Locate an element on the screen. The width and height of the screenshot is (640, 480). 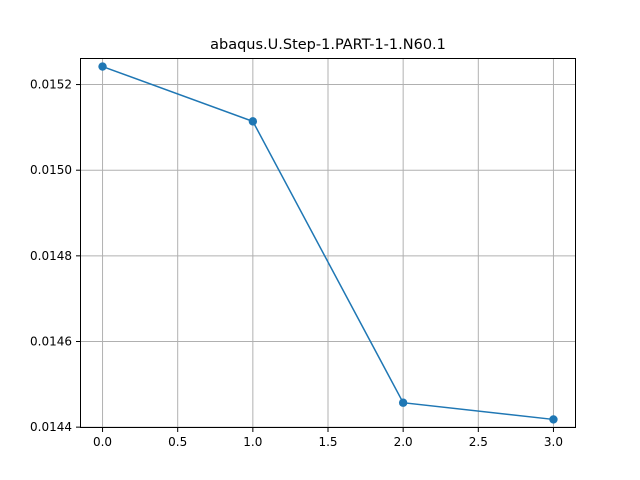
y-tick-label: 0.0152 is located at coordinates (51, 85).